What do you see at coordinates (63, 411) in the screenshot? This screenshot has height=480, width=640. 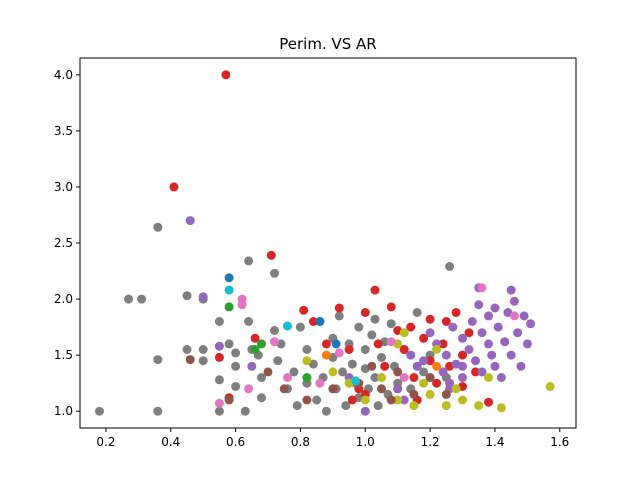 I see `y-tick-label: 1.0` at bounding box center [63, 411].